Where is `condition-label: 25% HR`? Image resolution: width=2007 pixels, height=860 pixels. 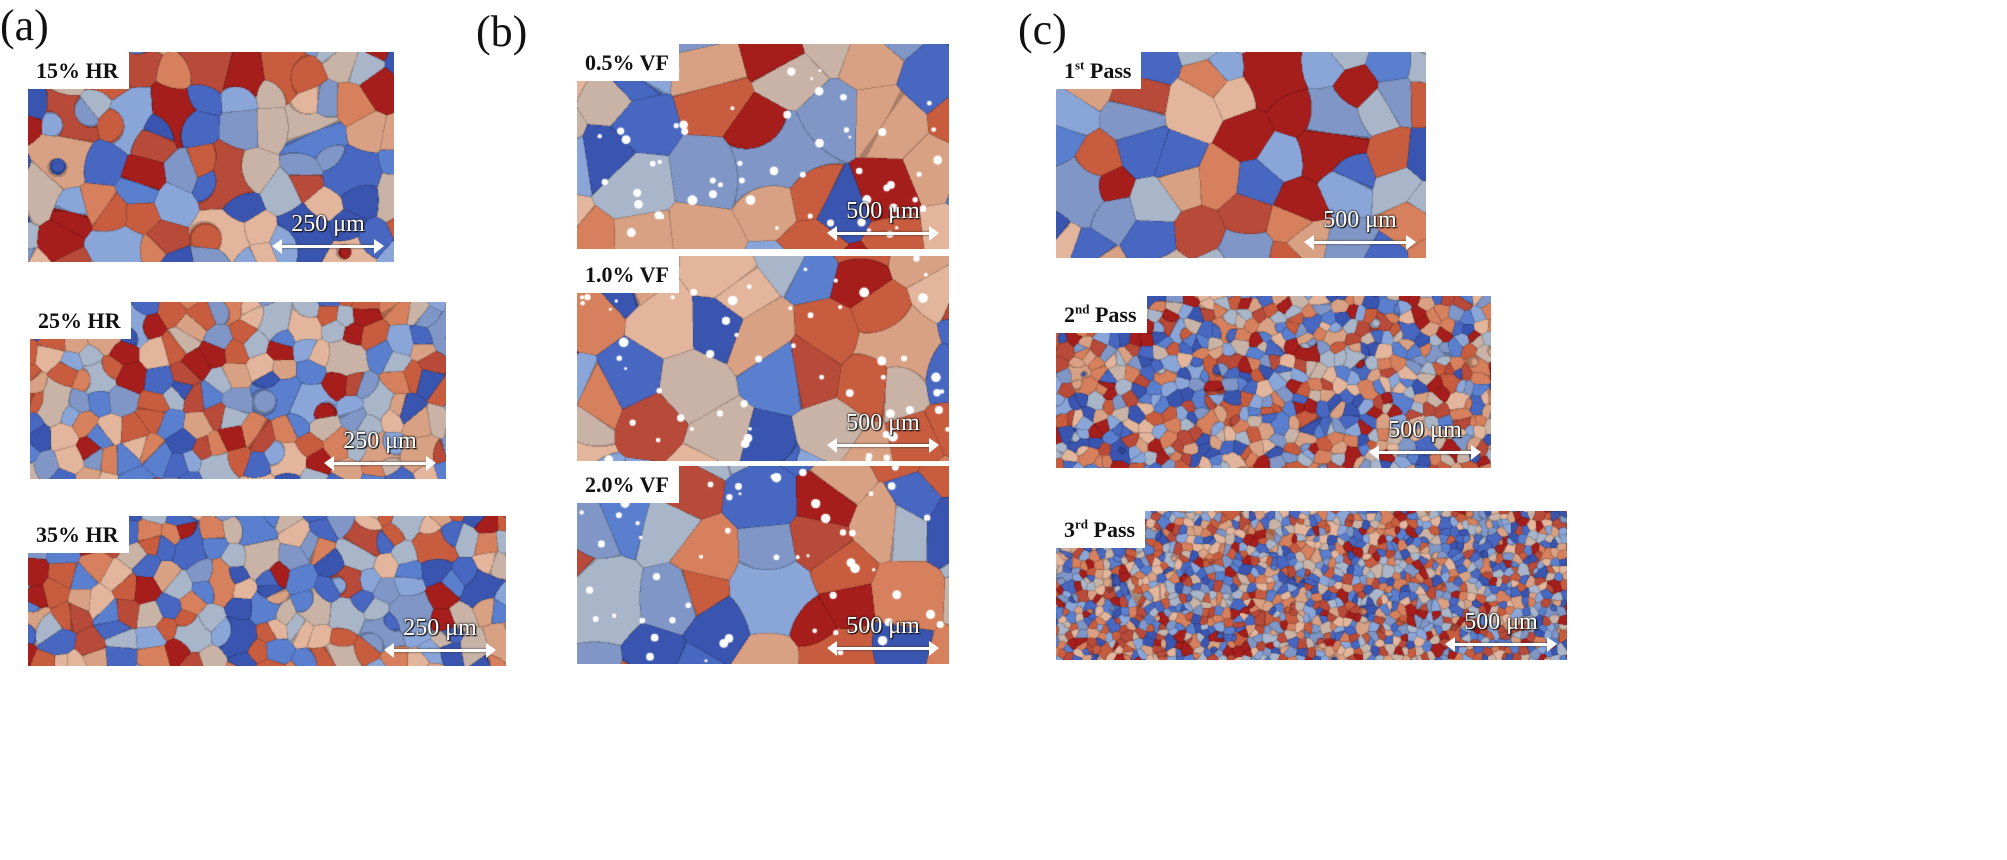 condition-label: 25% HR is located at coordinates (80, 320).